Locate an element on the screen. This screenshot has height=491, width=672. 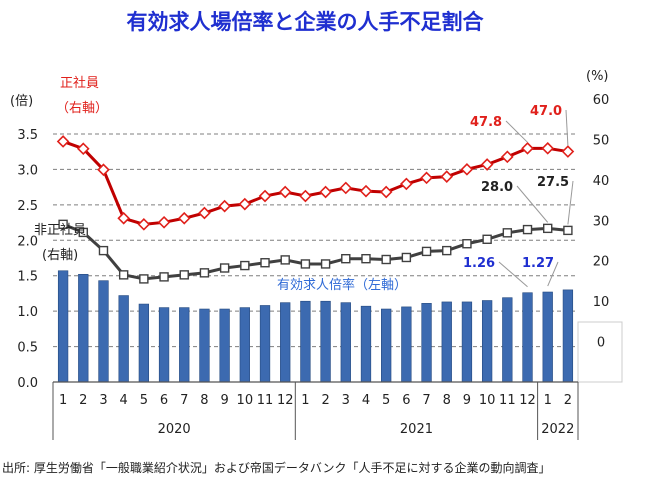
left-tick-label: 2.5 is located at coordinates (27, 206).